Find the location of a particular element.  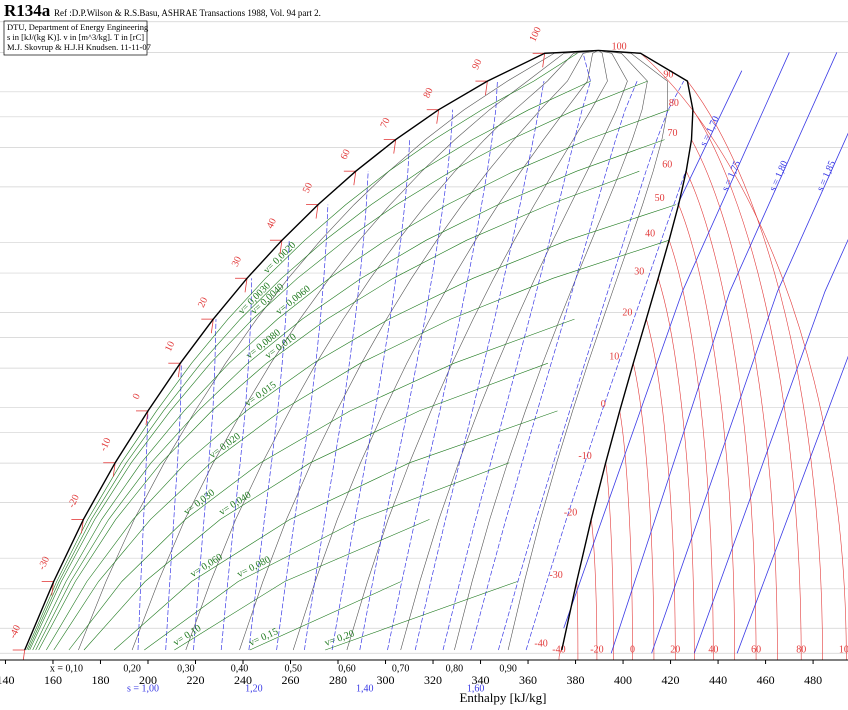

isentrope-label: s = 1,00 is located at coordinates (143, 688).